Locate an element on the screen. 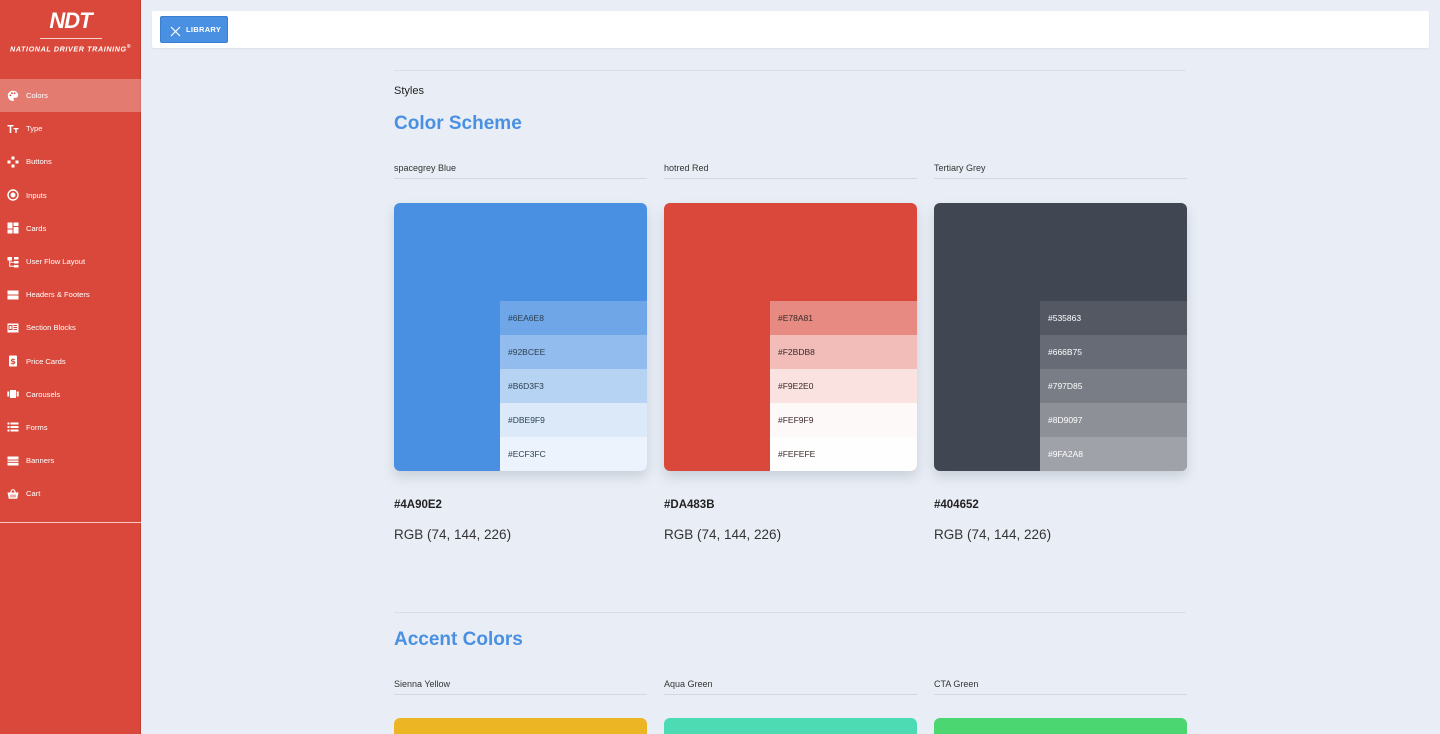 This screenshot has width=1440, height=734. tint-row: #F9E2E0 is located at coordinates (843, 386).